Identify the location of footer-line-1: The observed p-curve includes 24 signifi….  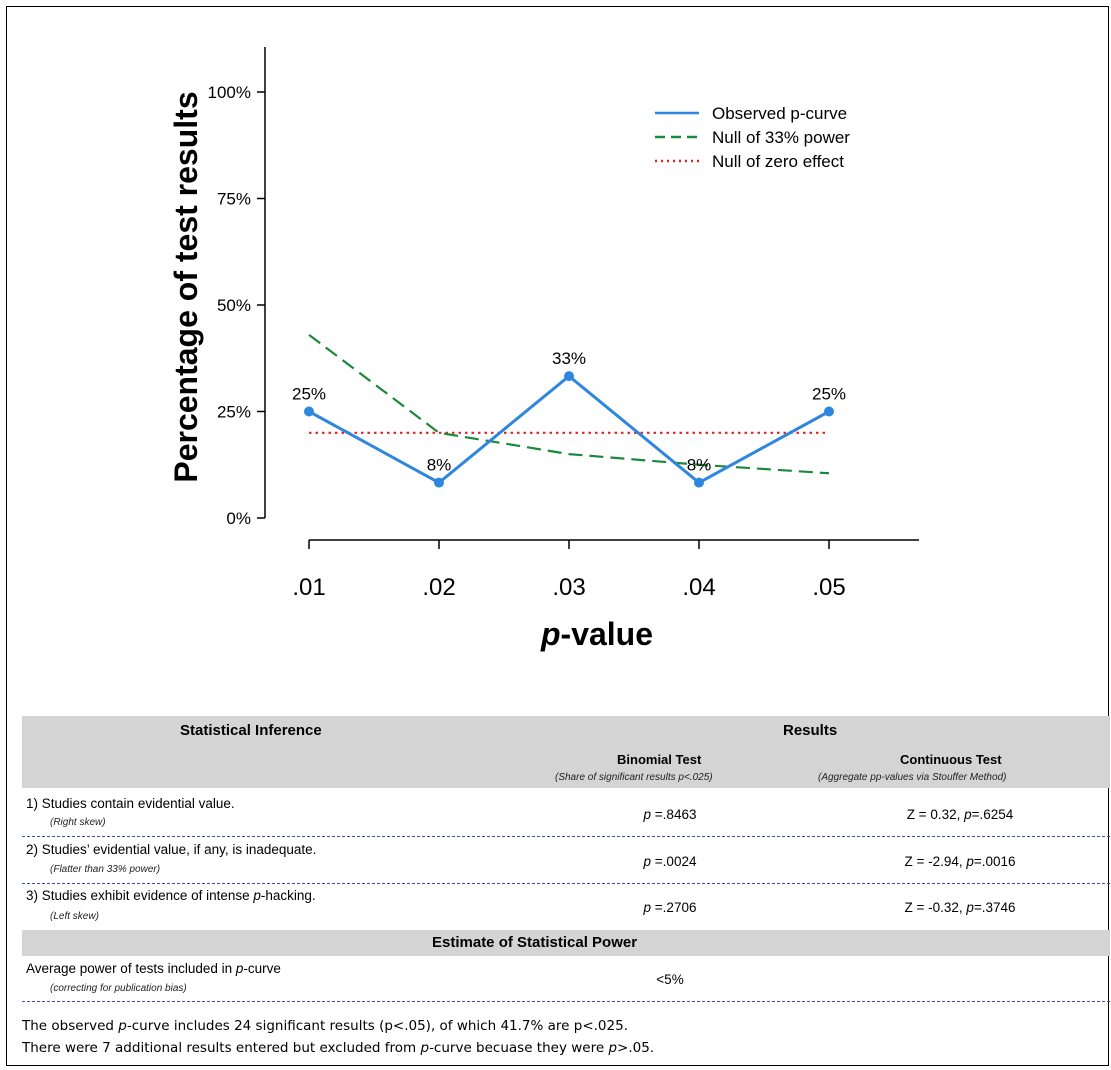
(325, 1026).